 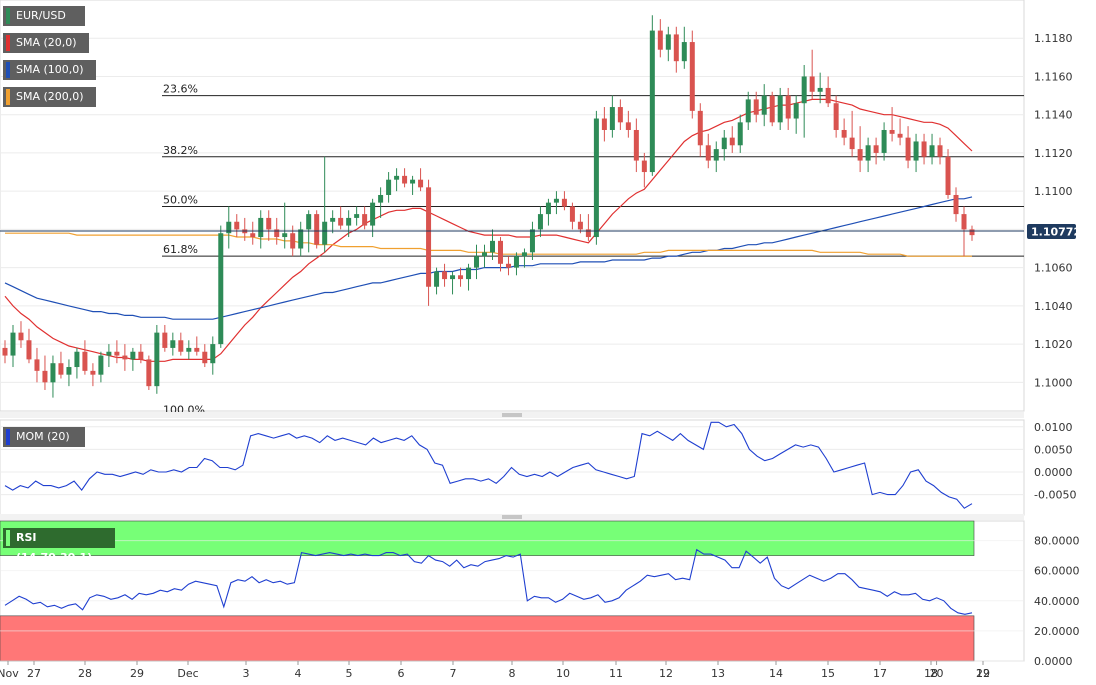 I want to click on sma20-label: SMA (20,0), so click(x=46, y=42).